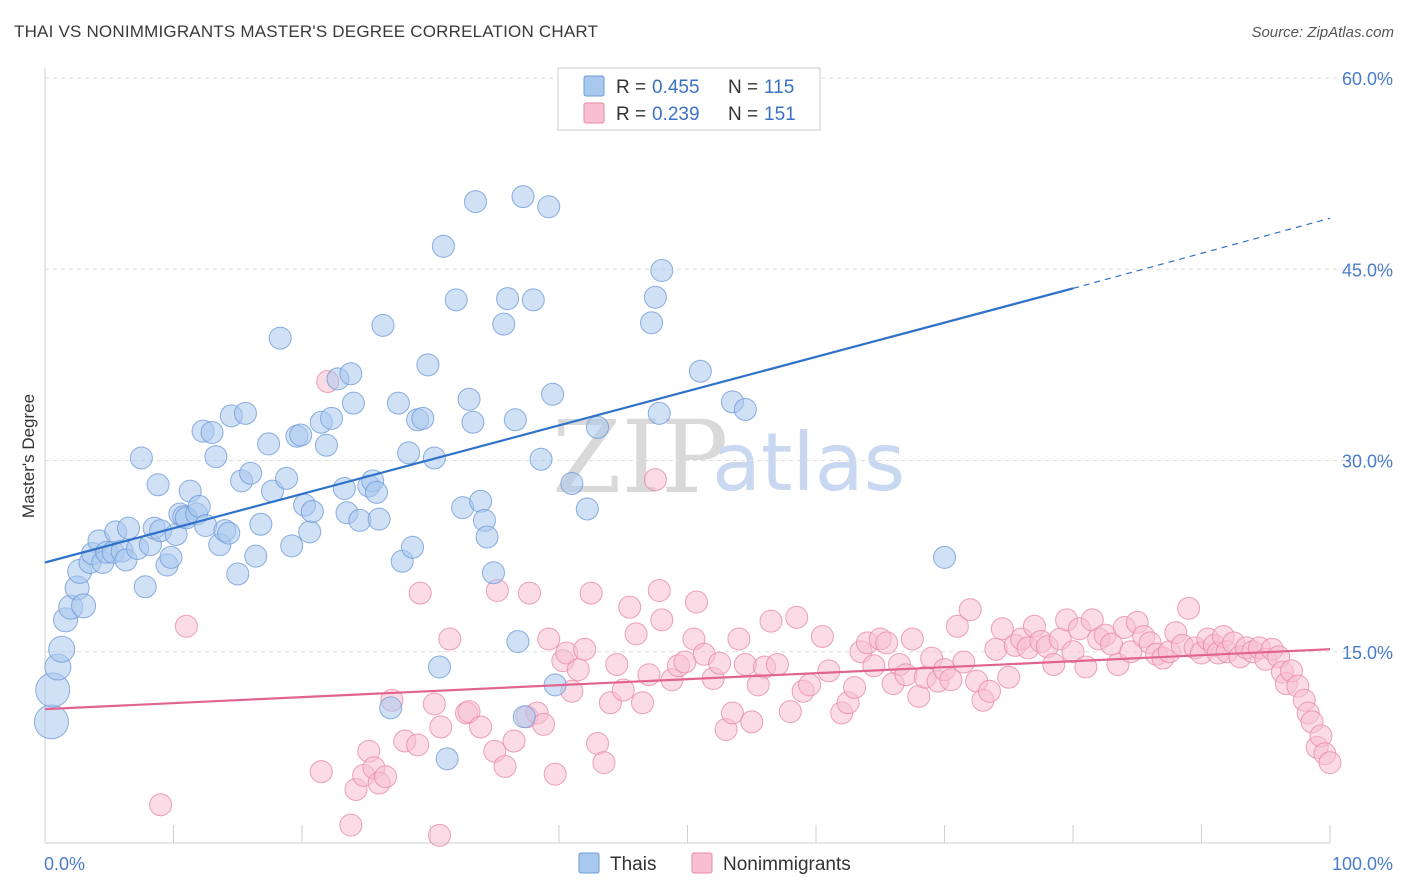 Image resolution: width=1406 pixels, height=892 pixels. What do you see at coordinates (676, 87) in the screenshot?
I see `legend-r-value-thais: 0.455` at bounding box center [676, 87].